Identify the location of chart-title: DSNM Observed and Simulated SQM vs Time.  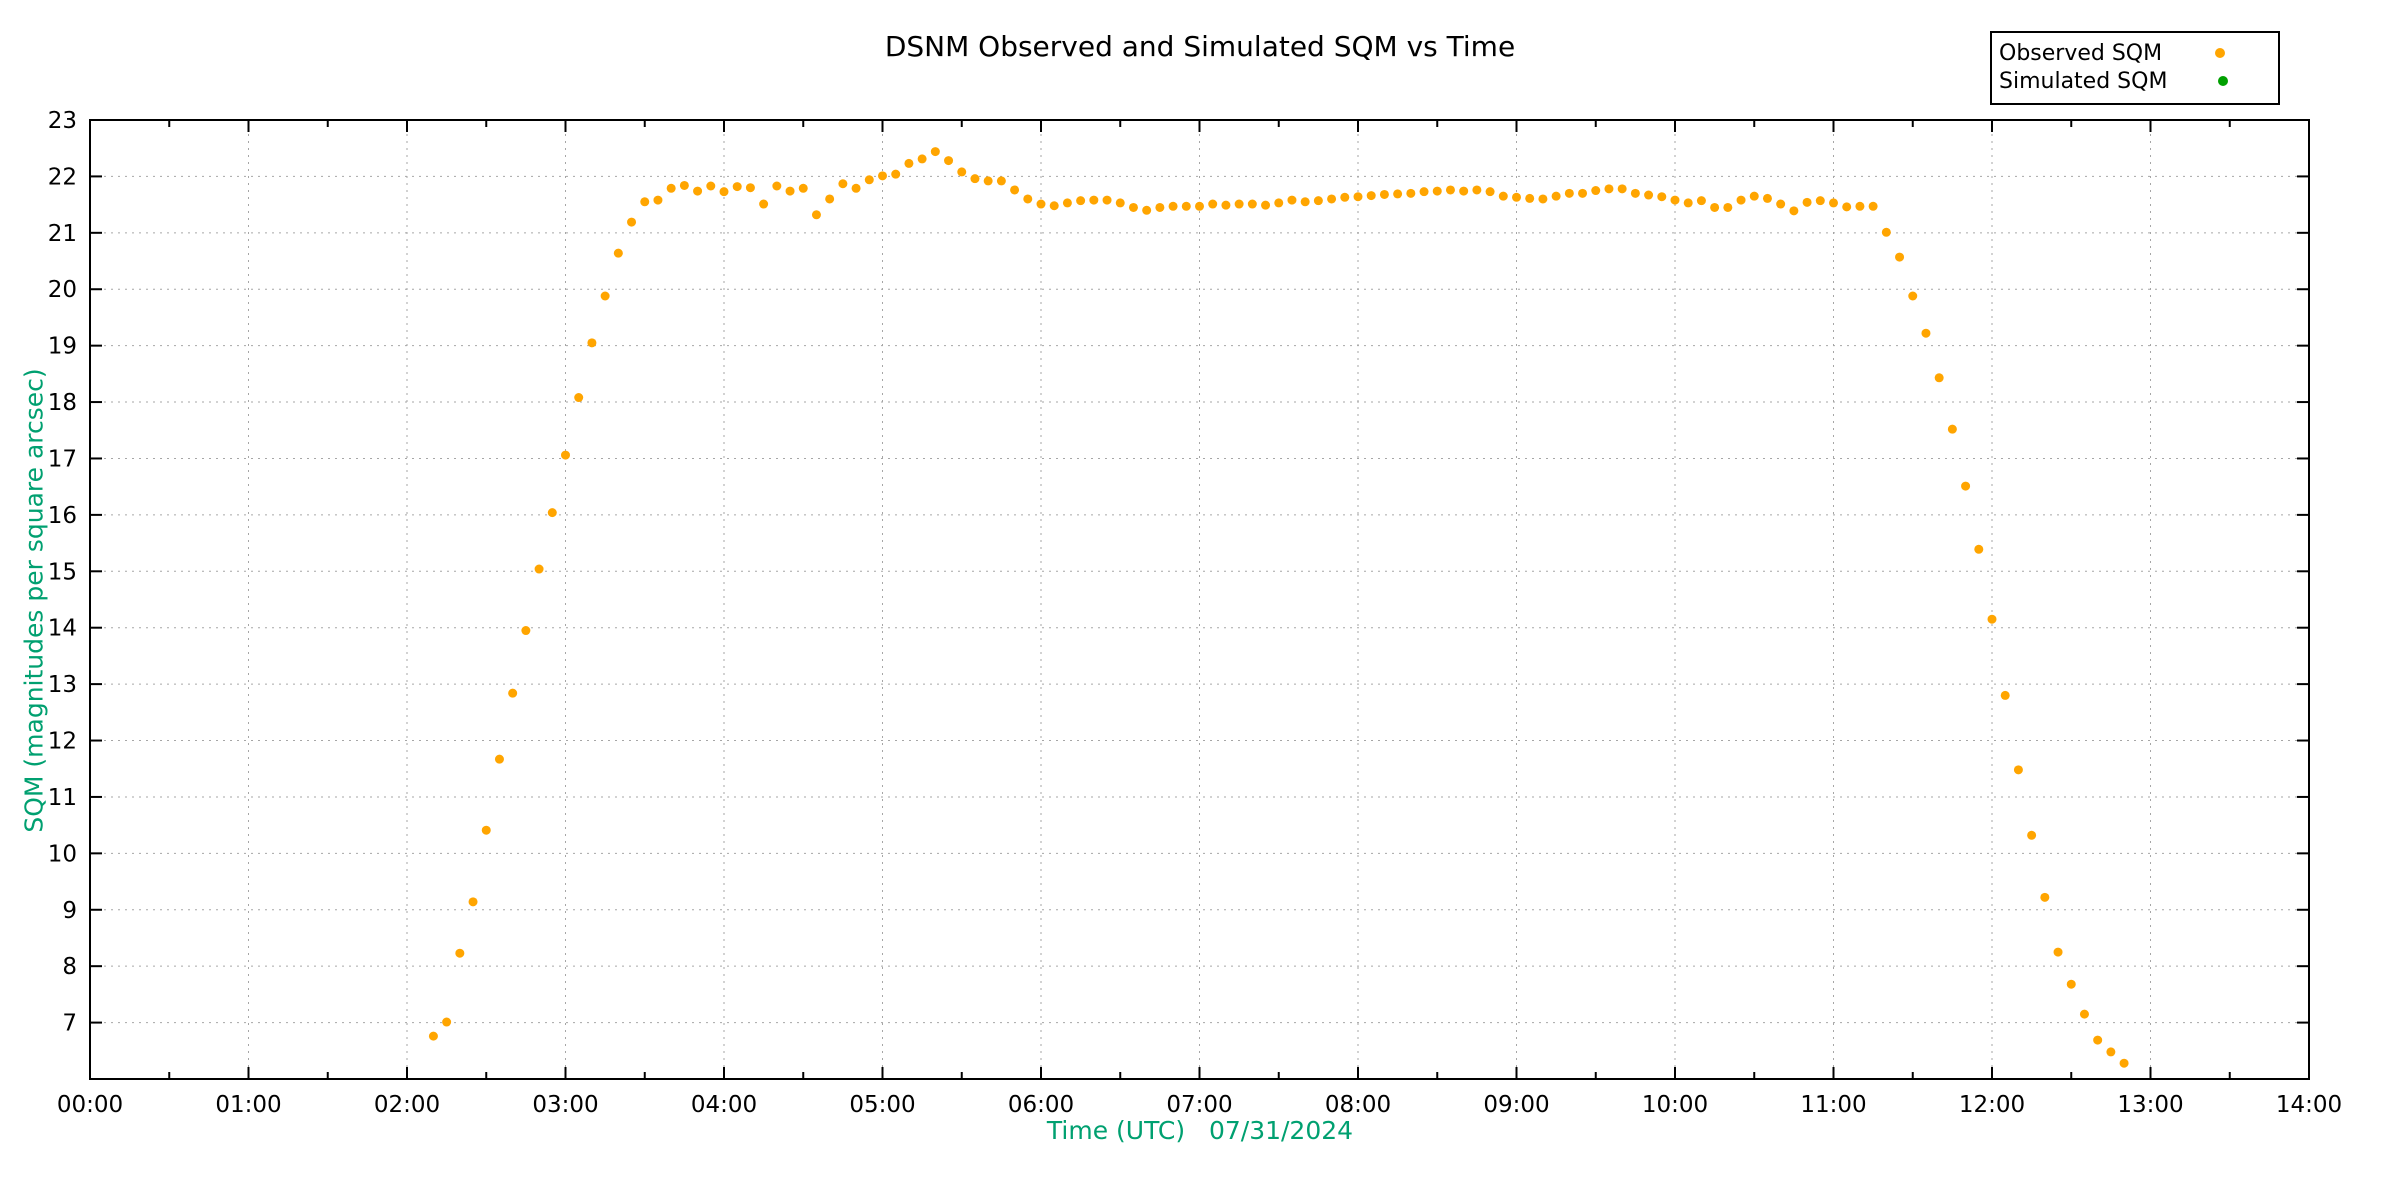
(1200, 46).